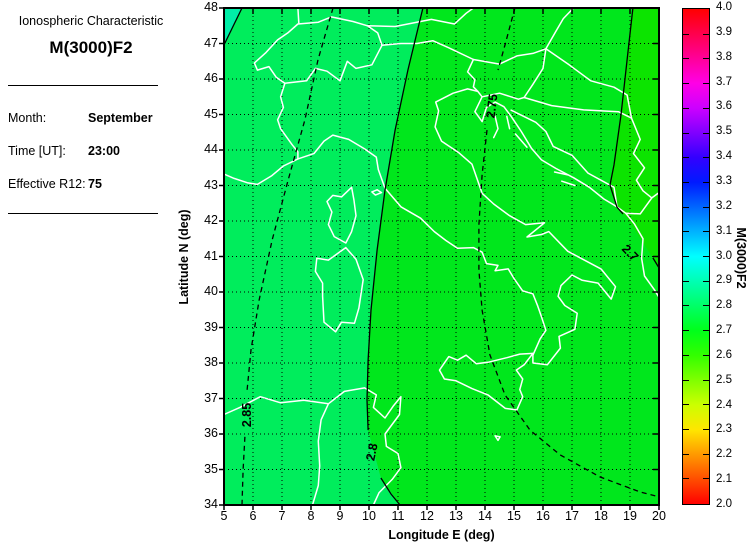  Describe the element at coordinates (211, 397) in the screenshot. I see `y-tick-label: 37` at that location.